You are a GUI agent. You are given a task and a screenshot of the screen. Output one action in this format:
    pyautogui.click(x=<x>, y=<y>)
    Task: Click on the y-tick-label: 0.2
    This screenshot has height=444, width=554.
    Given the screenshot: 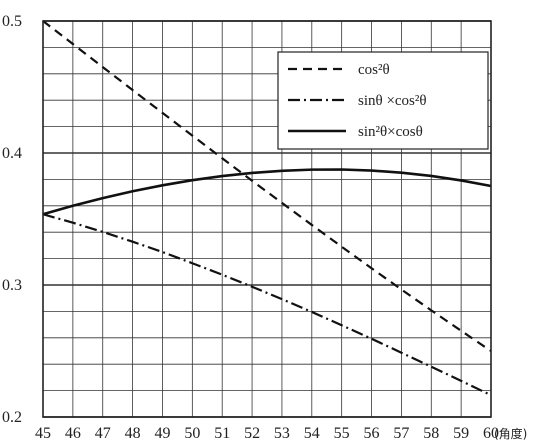 What is the action you would take?
    pyautogui.click(x=12, y=417)
    